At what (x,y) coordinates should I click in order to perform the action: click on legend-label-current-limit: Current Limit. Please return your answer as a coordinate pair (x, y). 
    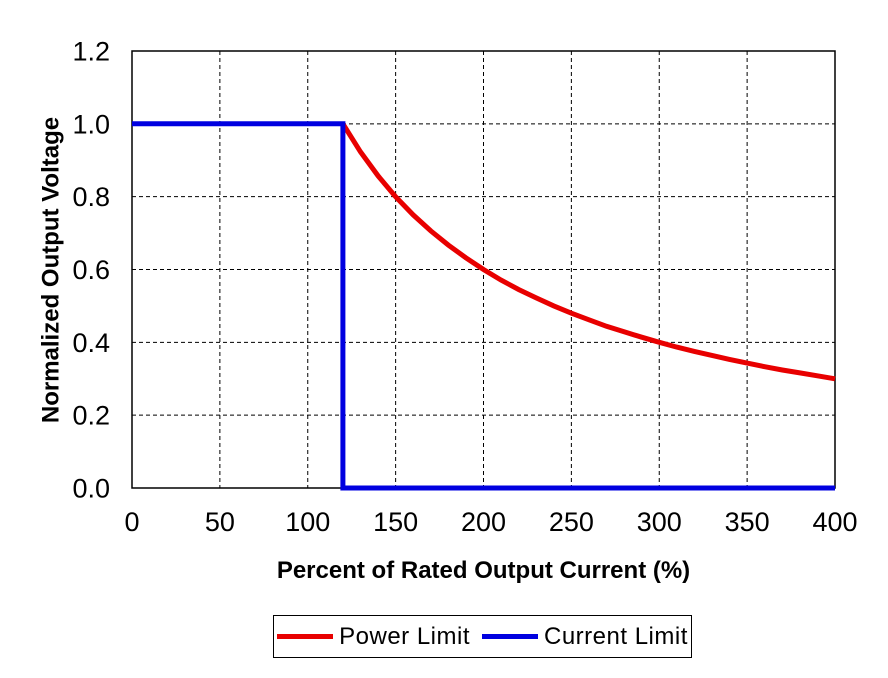
    Looking at the image, I should click on (616, 636).